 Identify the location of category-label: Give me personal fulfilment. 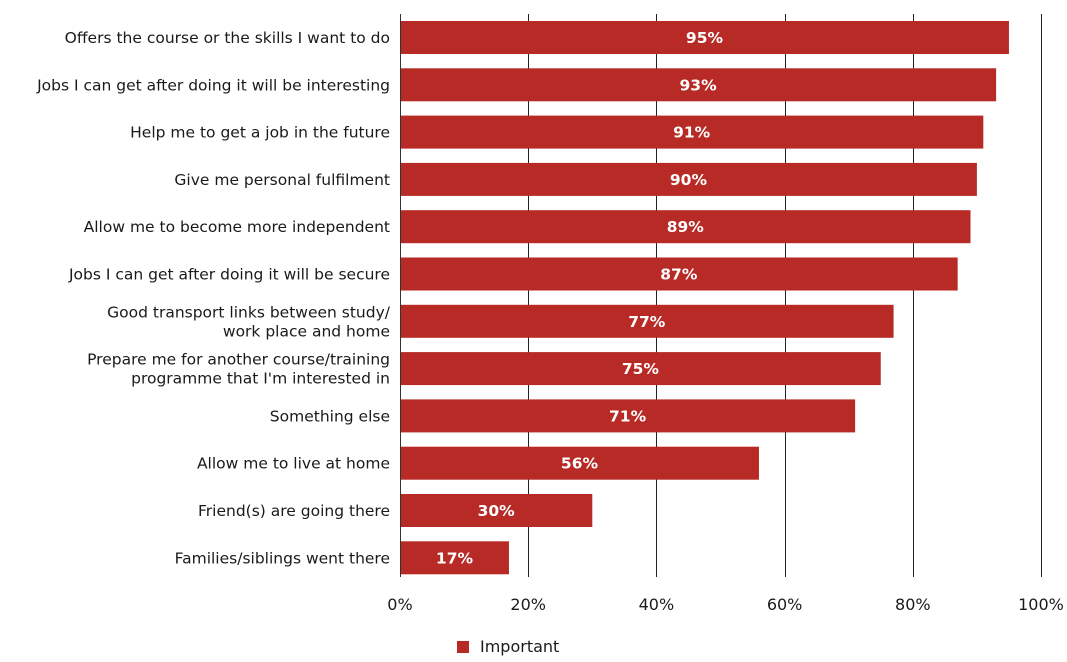
(282, 180).